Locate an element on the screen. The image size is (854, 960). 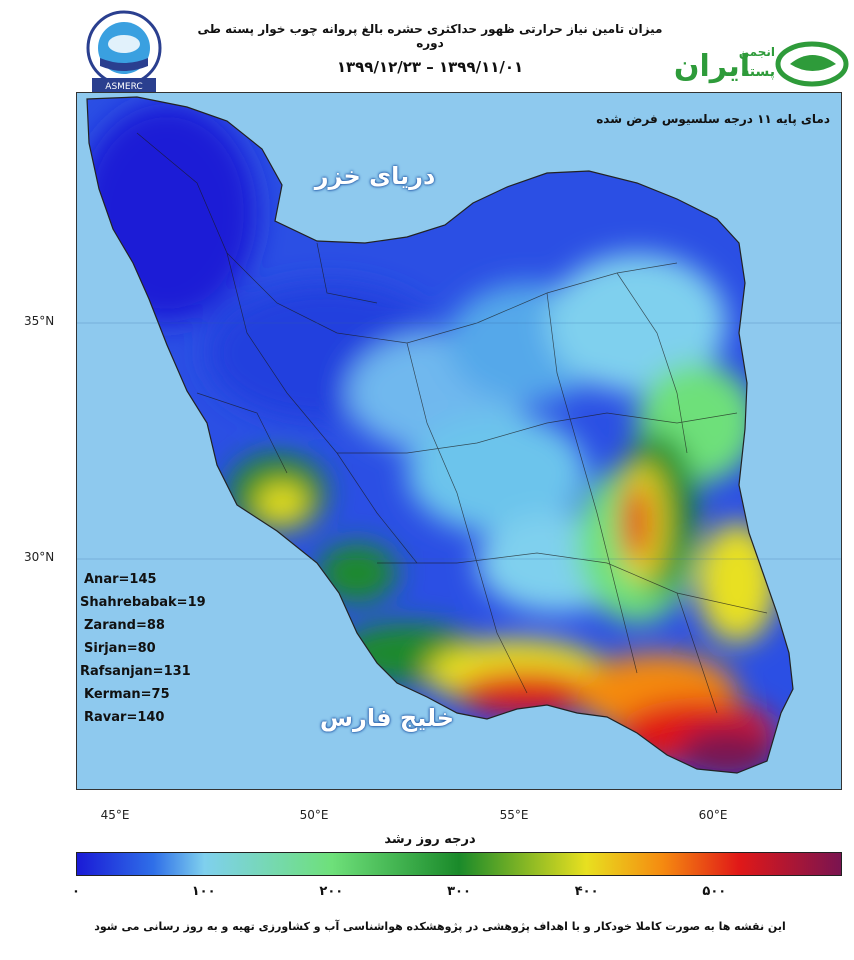
caspian-sea-label: دریای خزر is located at coordinates (375, 176).